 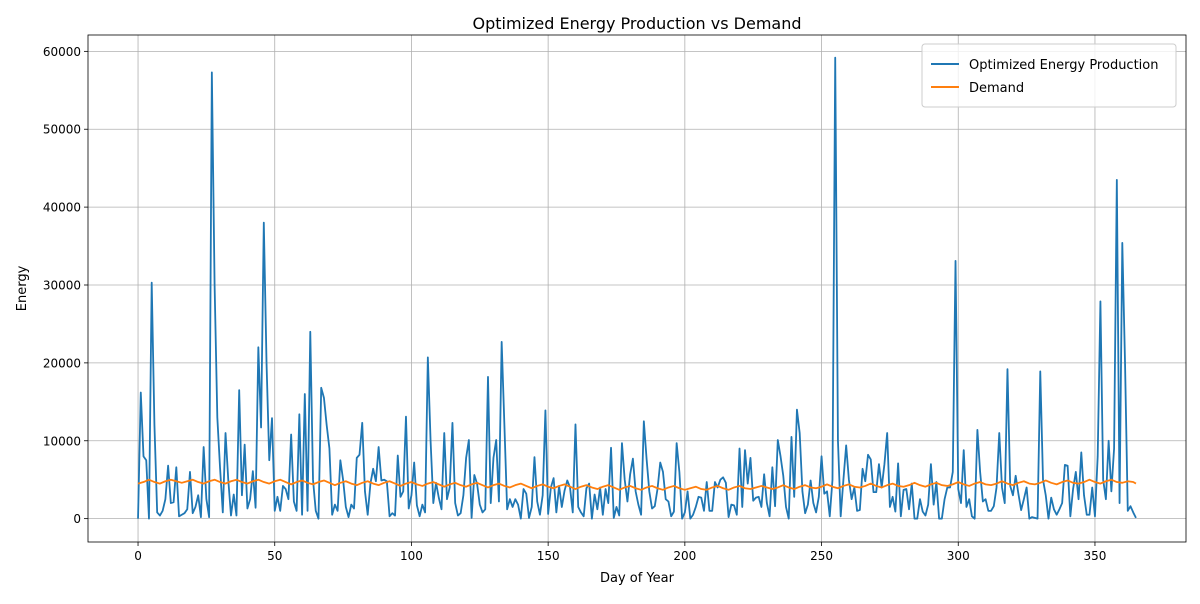 I want to click on x-tick-label: 250, so click(x=821, y=556).